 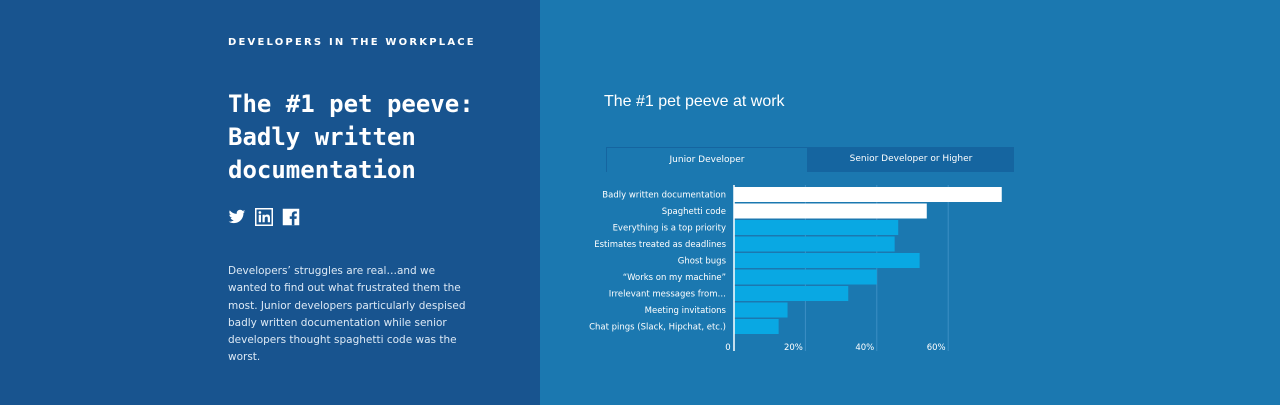 What do you see at coordinates (674, 278) in the screenshot?
I see `category-label: “Works on my machine”` at bounding box center [674, 278].